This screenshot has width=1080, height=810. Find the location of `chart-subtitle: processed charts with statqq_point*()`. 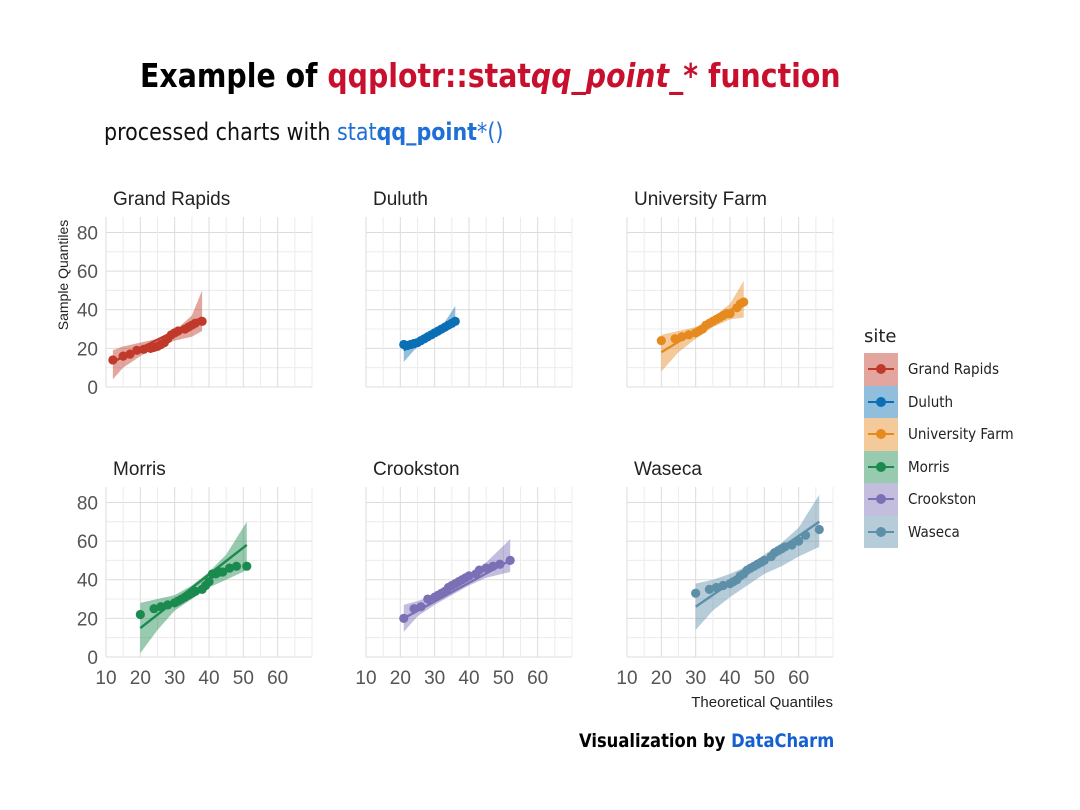

chart-subtitle: processed charts with statqq_point*() is located at coordinates (303, 132).